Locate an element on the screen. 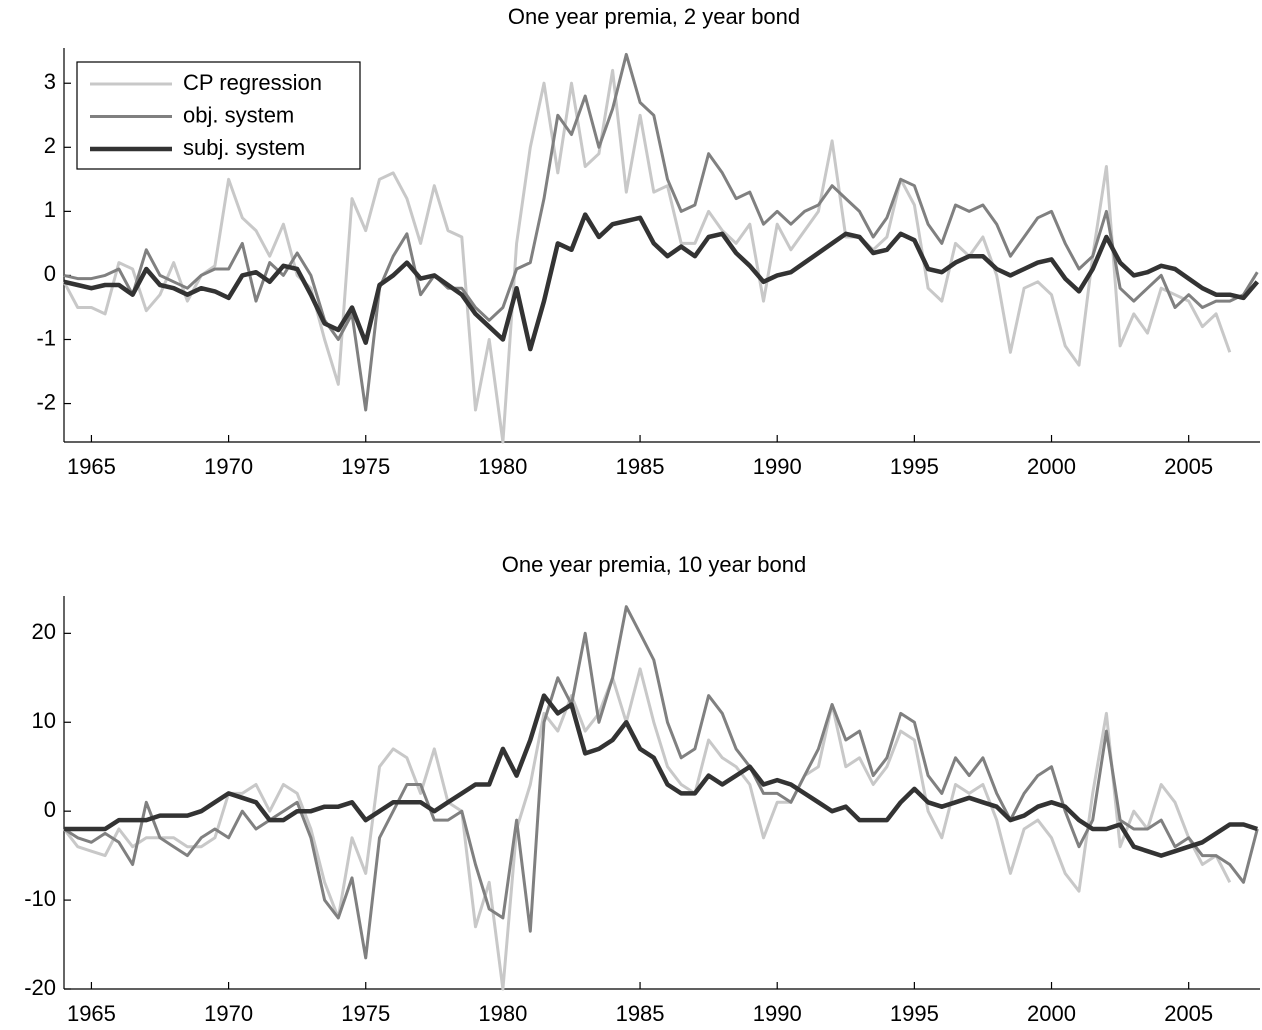  y-tick-label: -1 is located at coordinates (46, 337).